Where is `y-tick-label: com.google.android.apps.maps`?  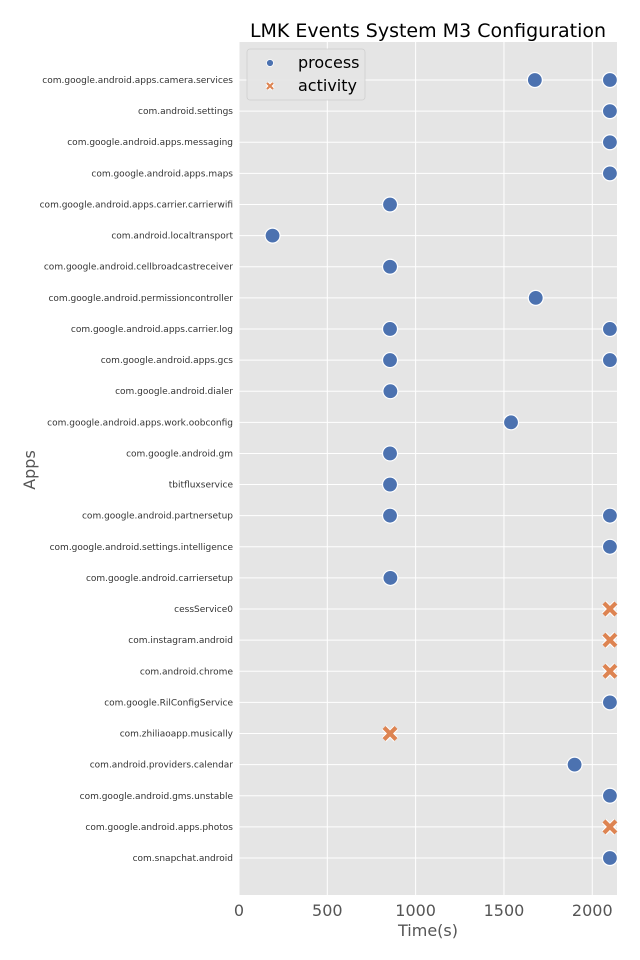
y-tick-label: com.google.android.apps.maps is located at coordinates (162, 174).